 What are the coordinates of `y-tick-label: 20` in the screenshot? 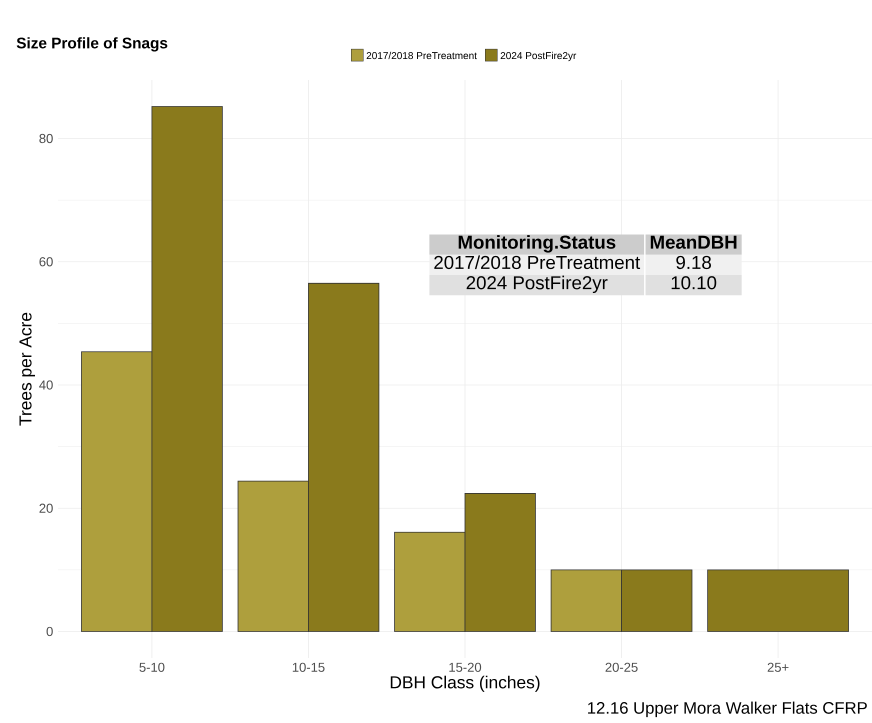 It's located at (46, 508).